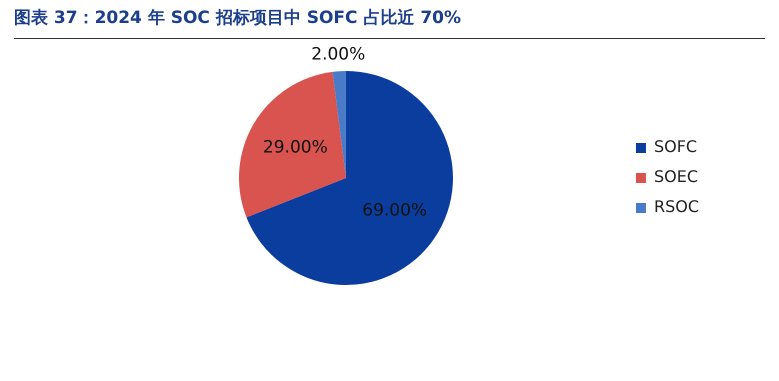 The height and width of the screenshot is (381, 779). Describe the element at coordinates (295, 147) in the screenshot. I see `data-label: 29.00%` at that location.